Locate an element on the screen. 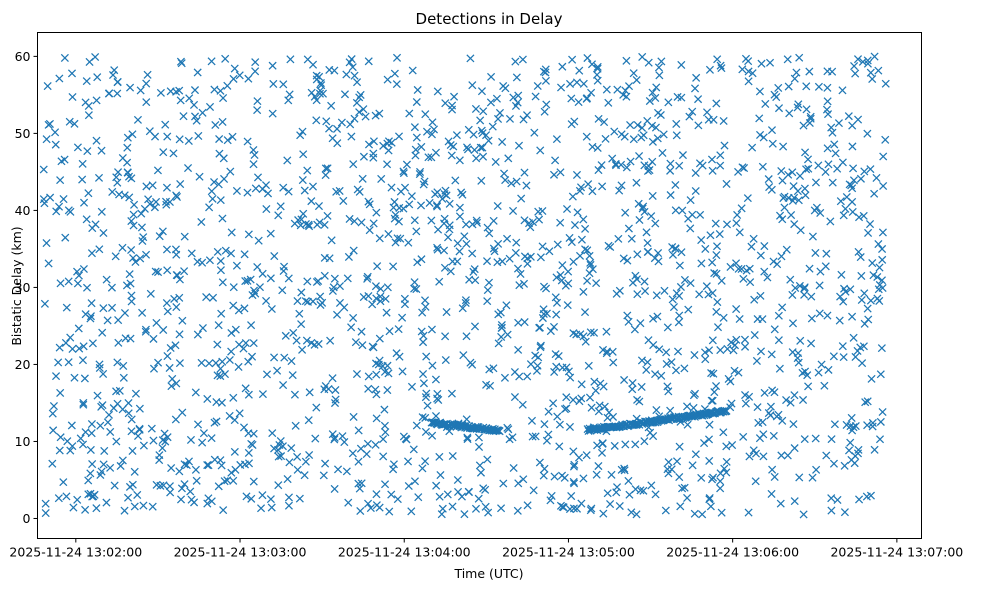 The width and height of the screenshot is (988, 590). x-tick-label: 2025-11-24 13:02:00 is located at coordinates (75, 552).